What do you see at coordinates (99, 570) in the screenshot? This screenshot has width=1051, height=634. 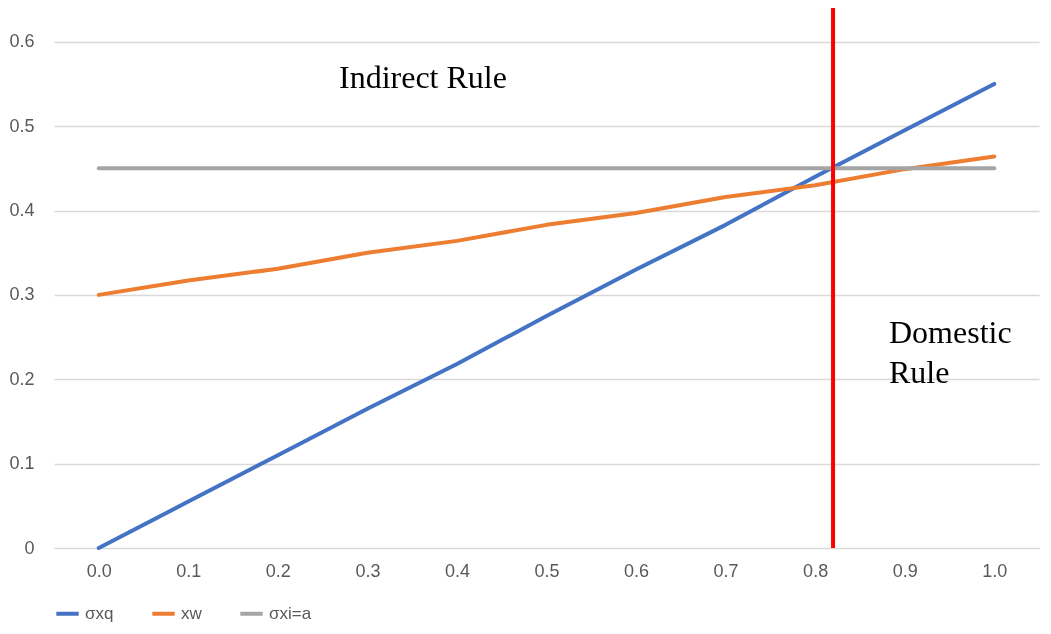 I see `x-tick-label: 0.0` at bounding box center [99, 570].